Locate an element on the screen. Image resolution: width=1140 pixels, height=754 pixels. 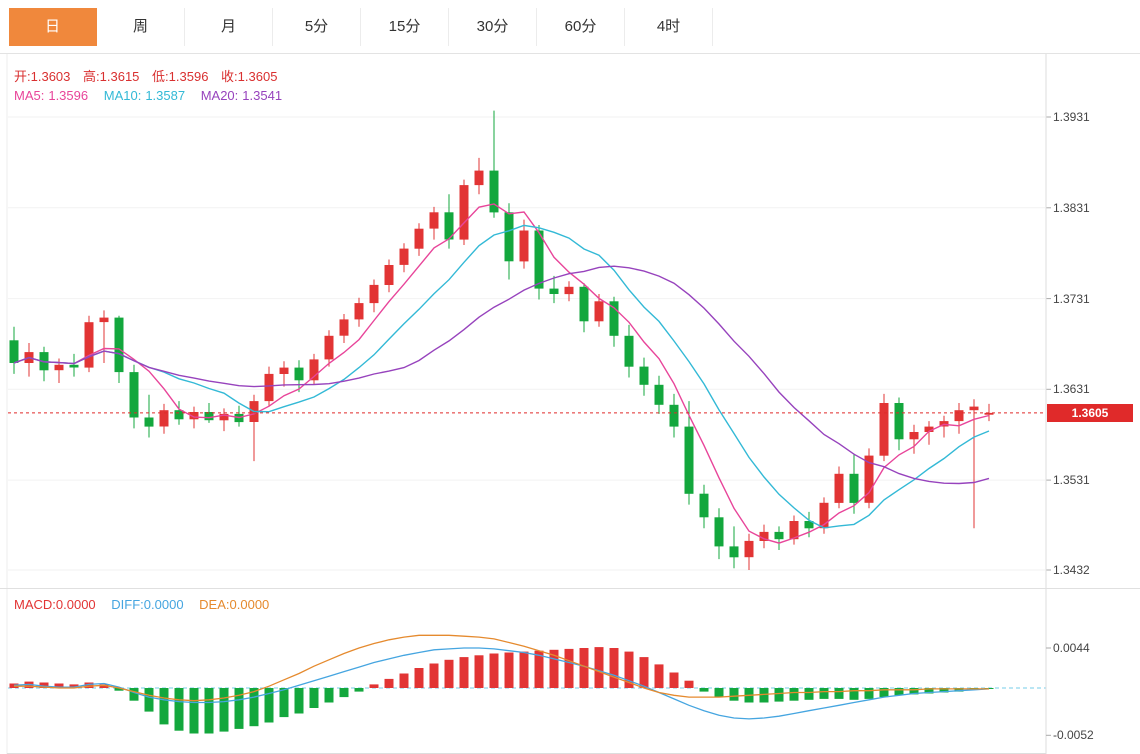
tab-4hour: 4时 is located at coordinates (669, 27).